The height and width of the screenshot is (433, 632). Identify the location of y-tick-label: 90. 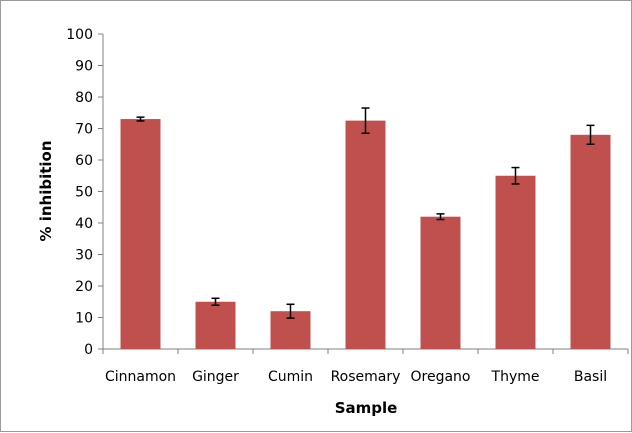
(84, 67).